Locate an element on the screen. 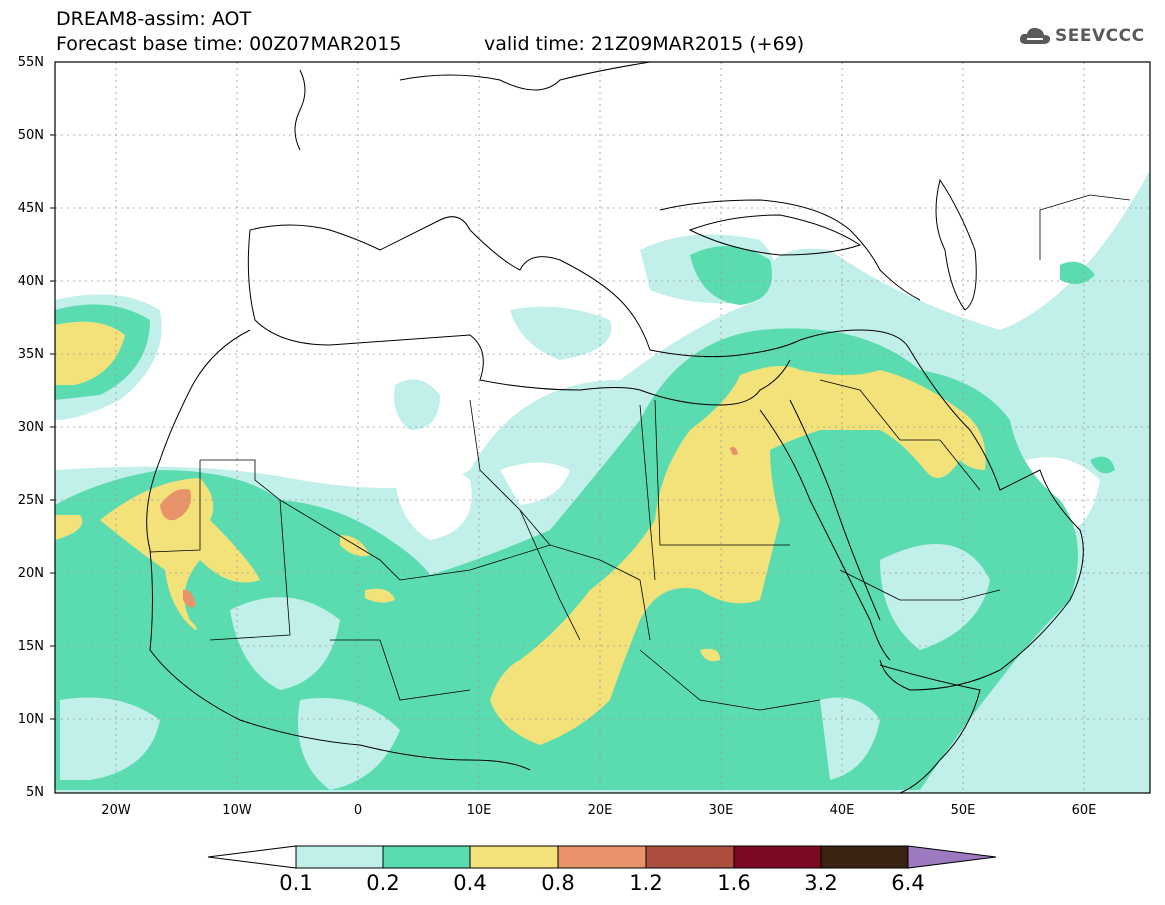  lon-label: 20W is located at coordinates (116, 810).